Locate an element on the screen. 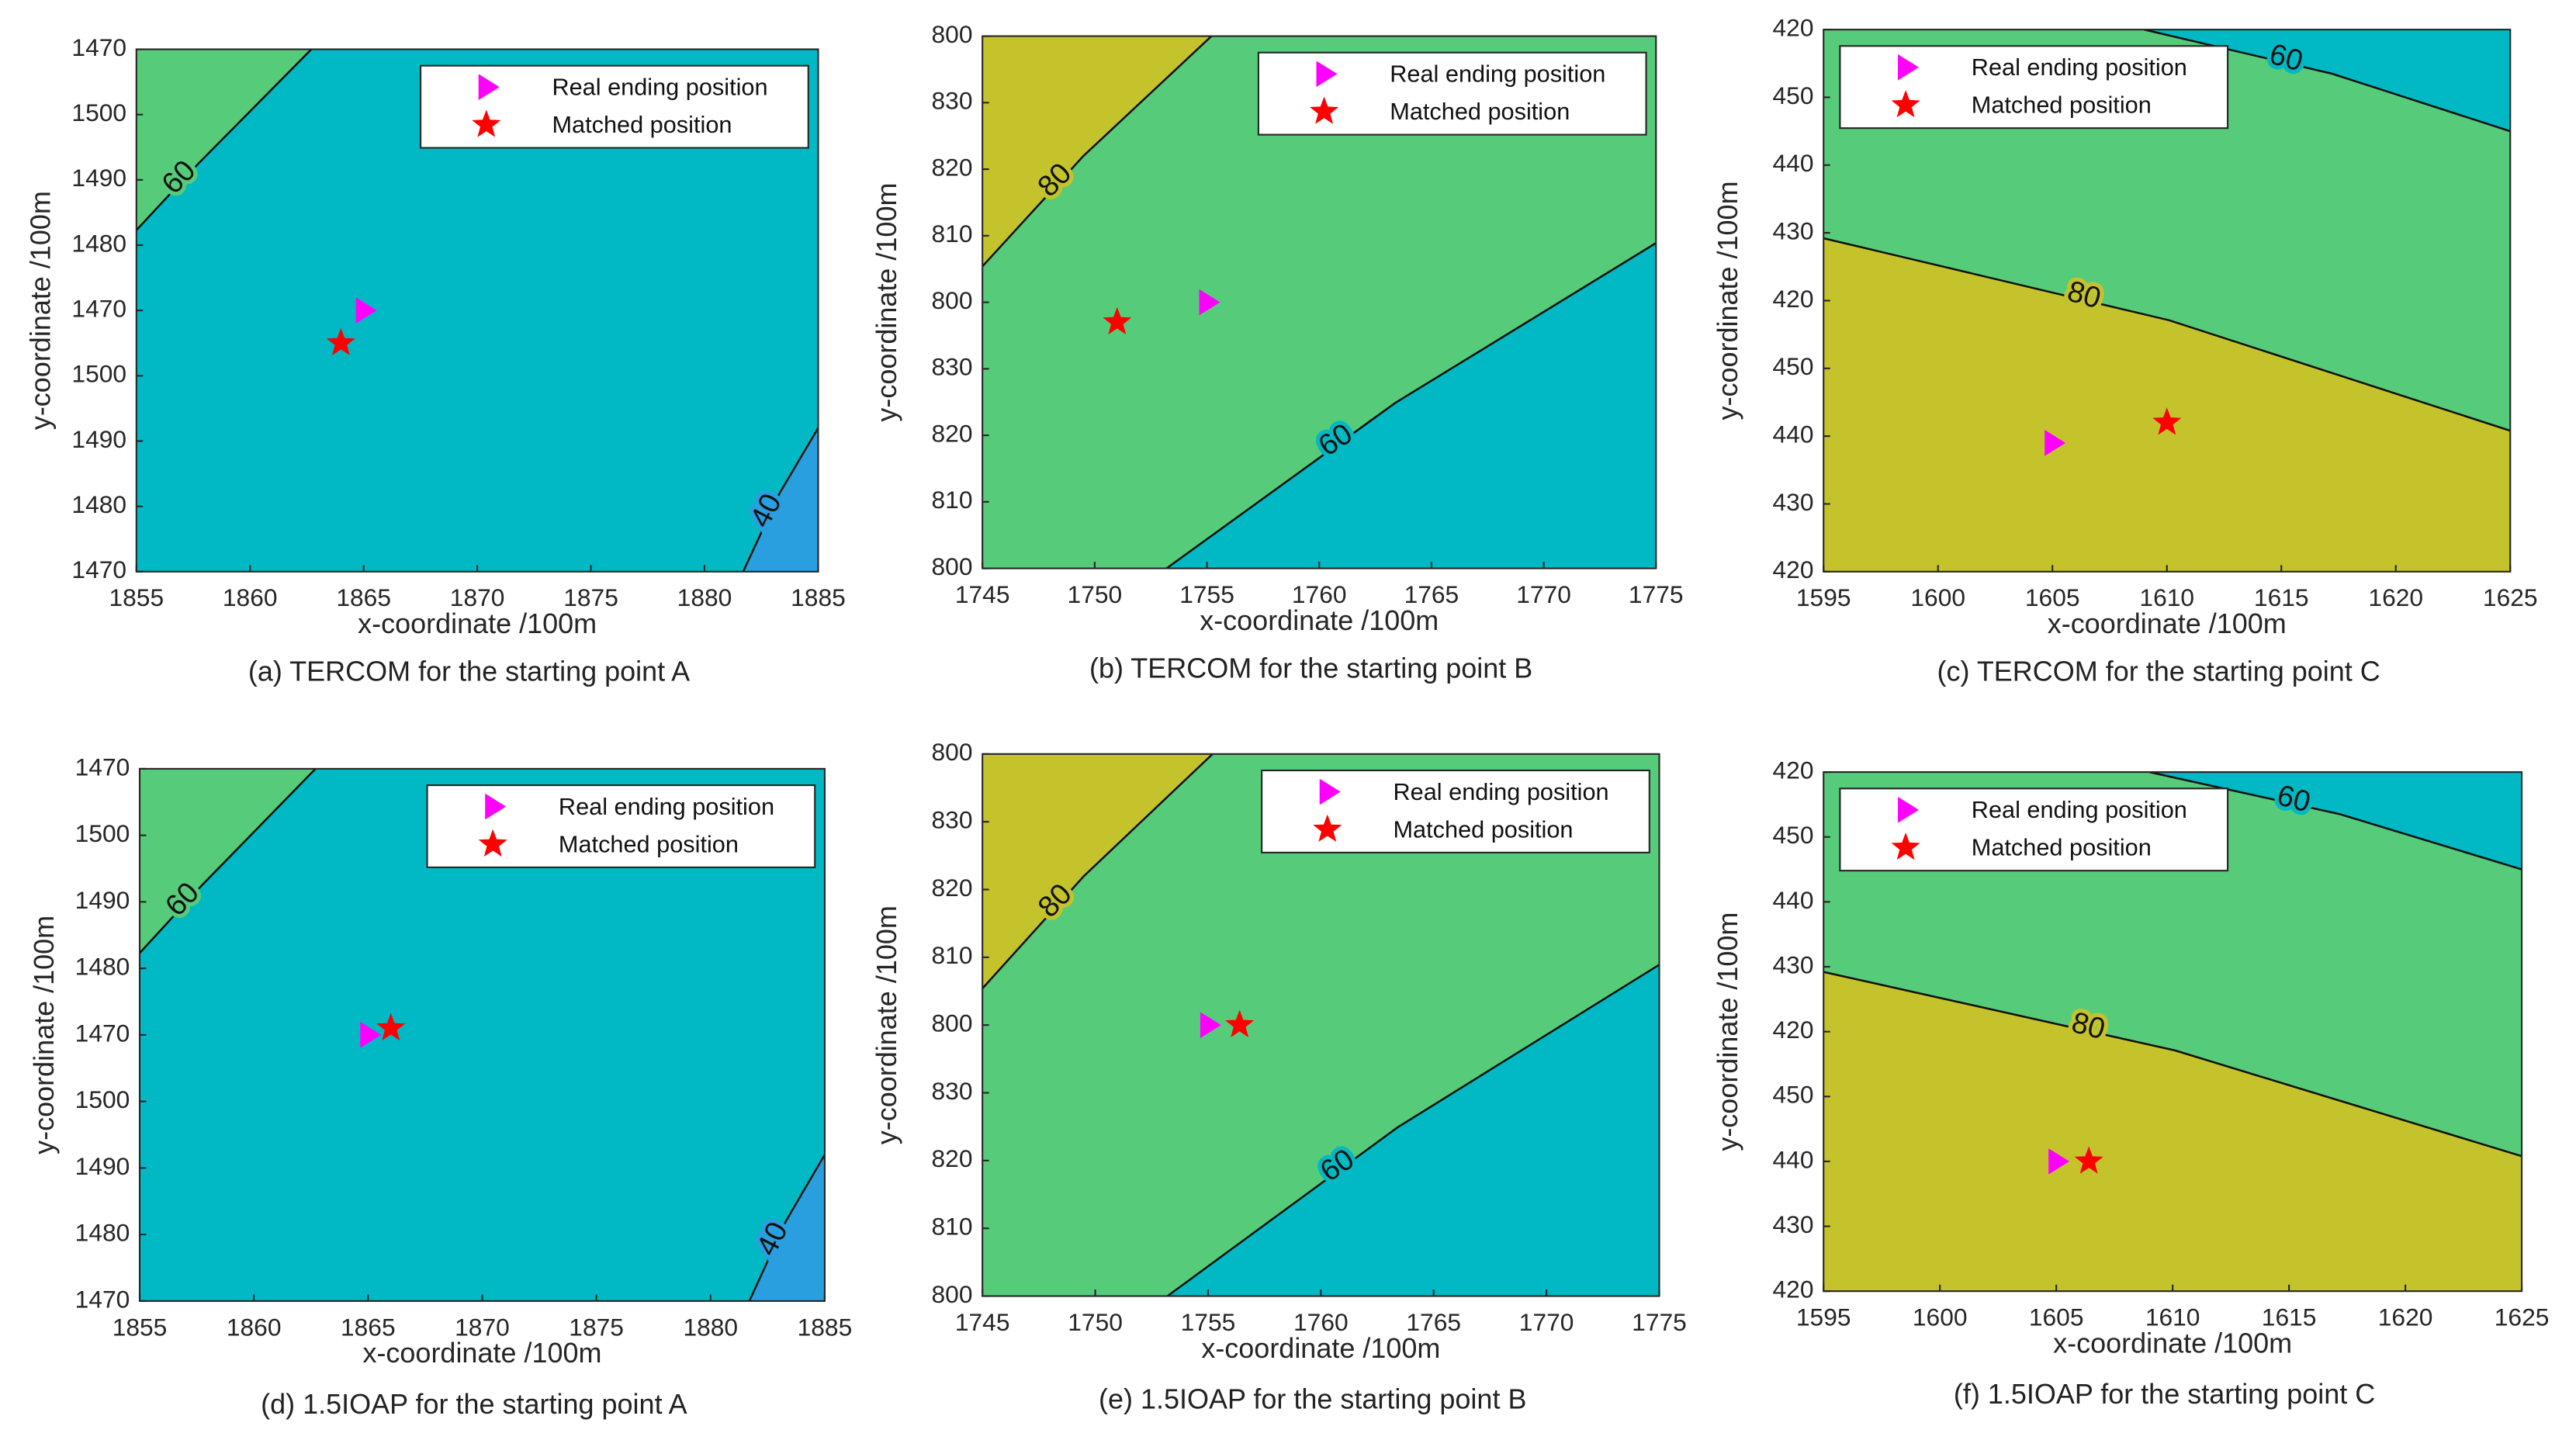  x-tick-label: 1595 is located at coordinates (1823, 1317).